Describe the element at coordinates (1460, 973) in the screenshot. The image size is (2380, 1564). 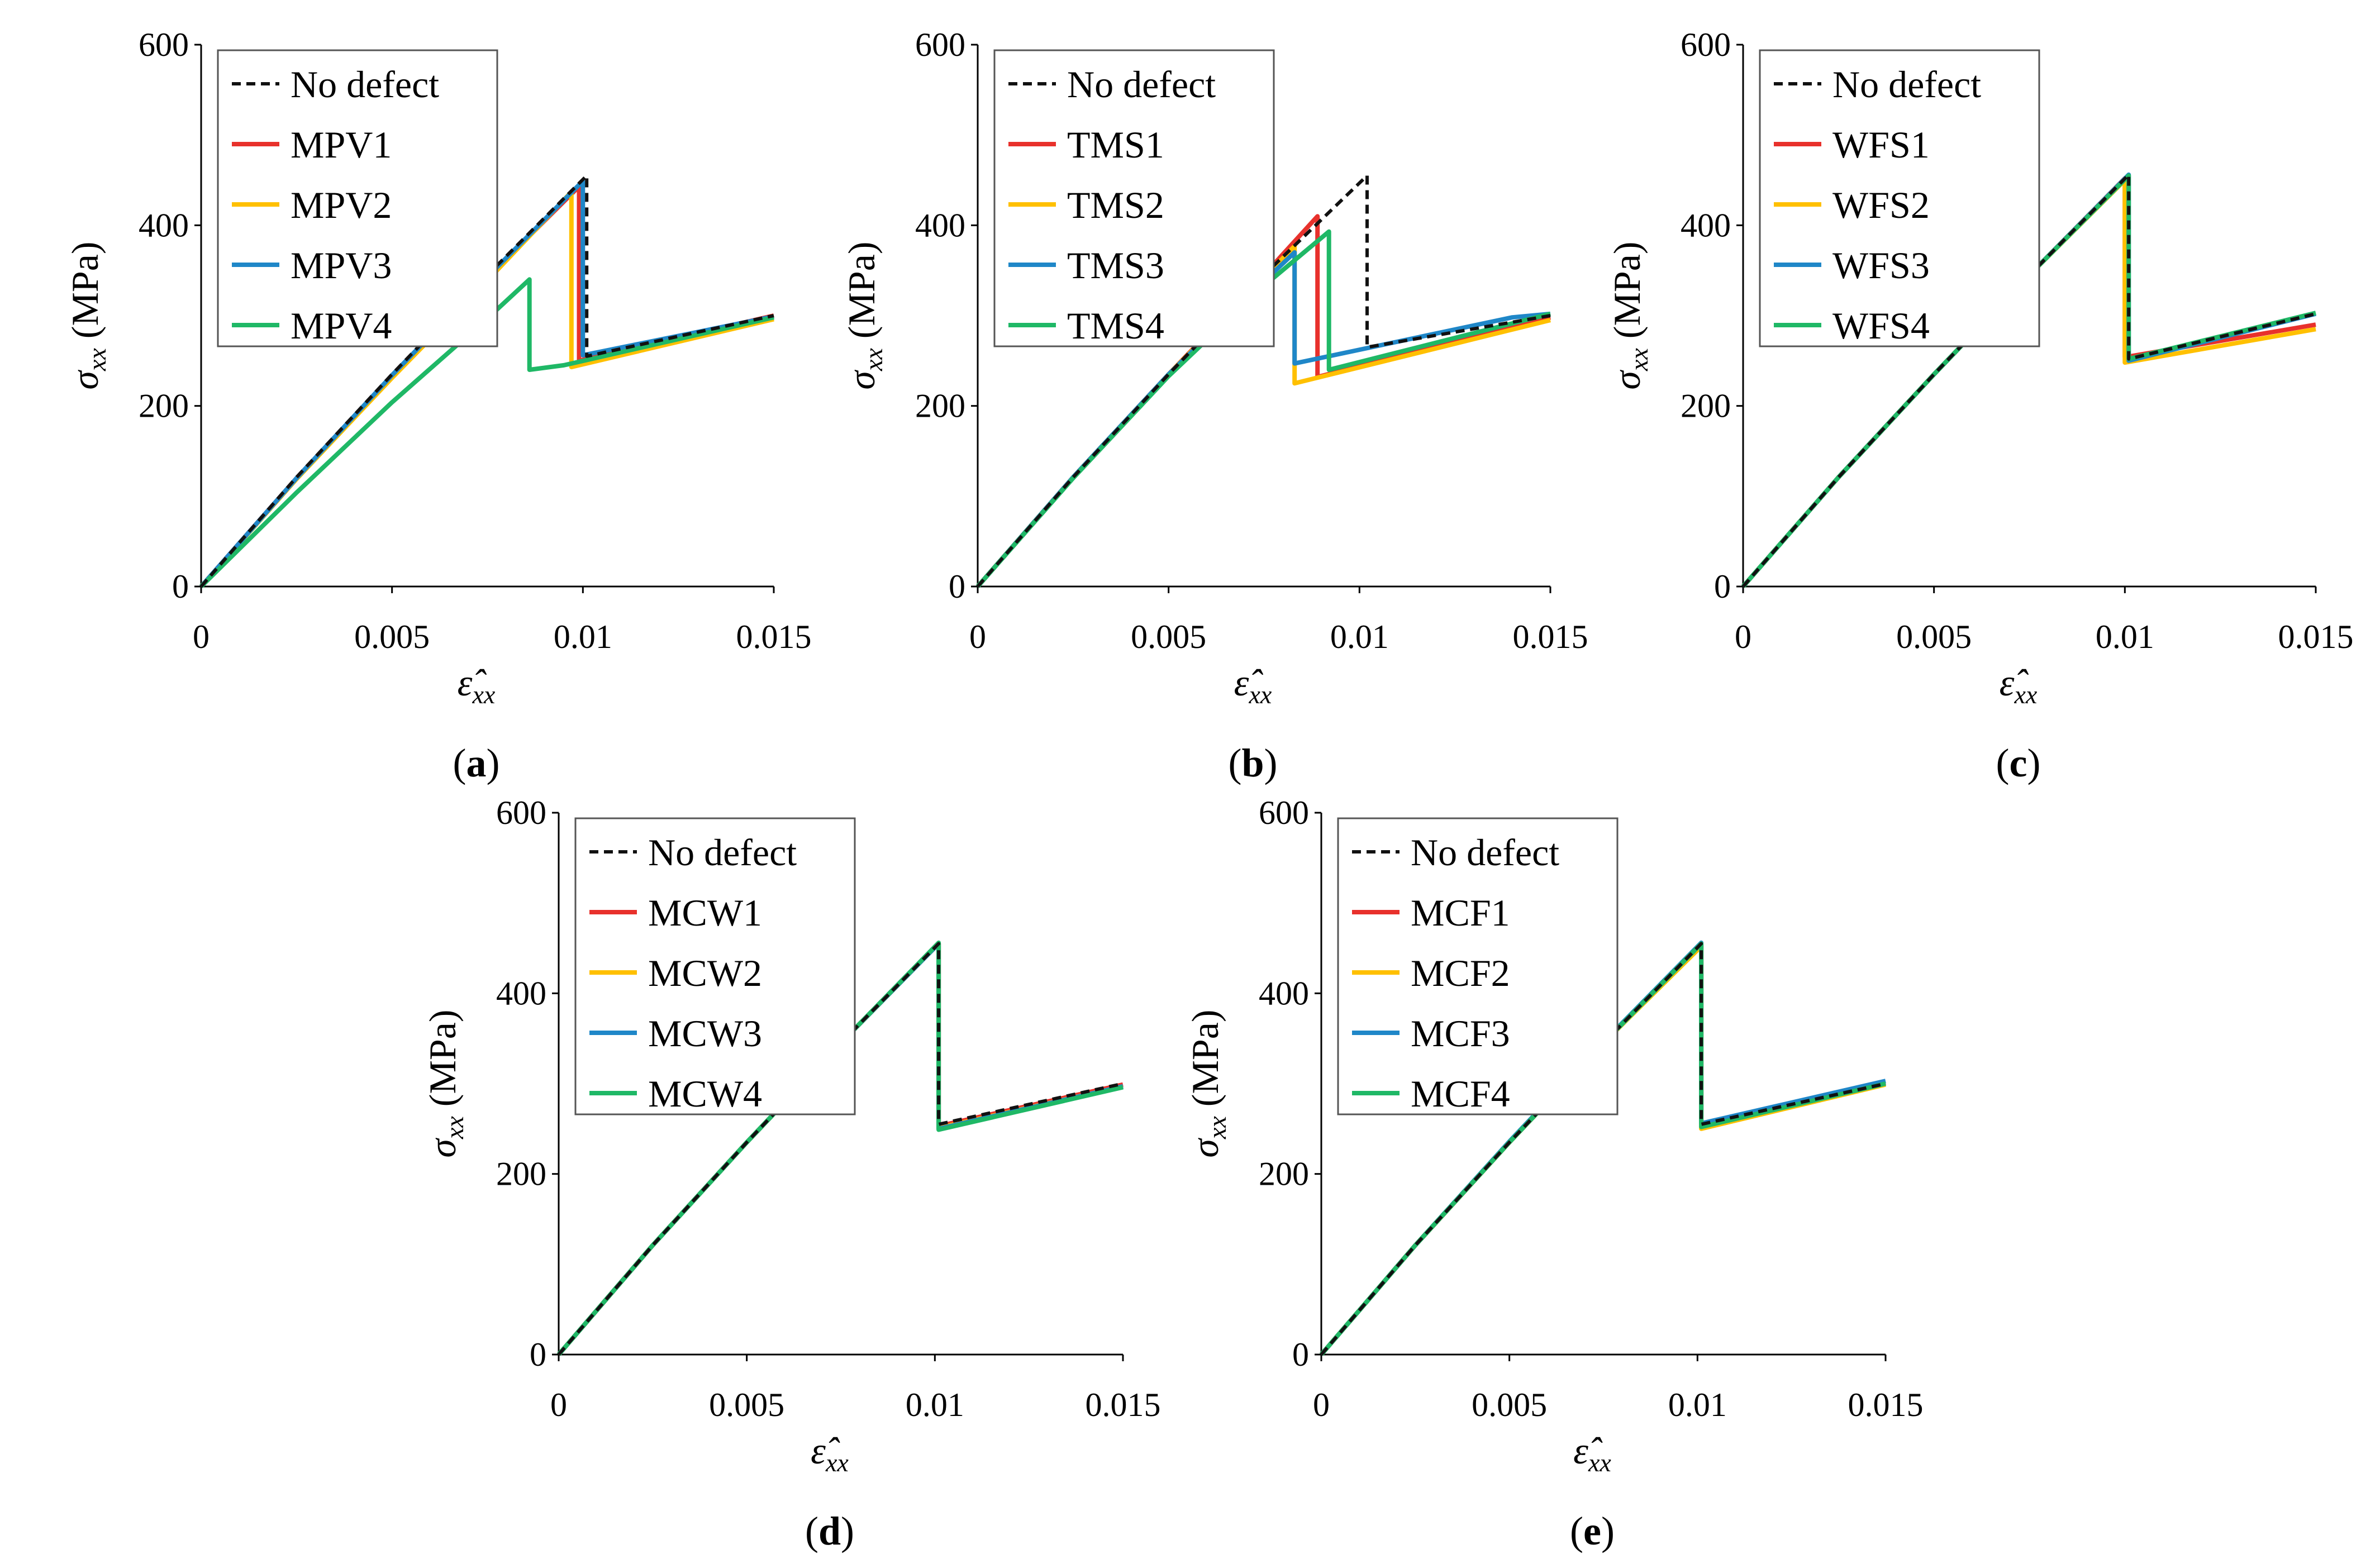
I see `legend-label: MCF2` at that location.